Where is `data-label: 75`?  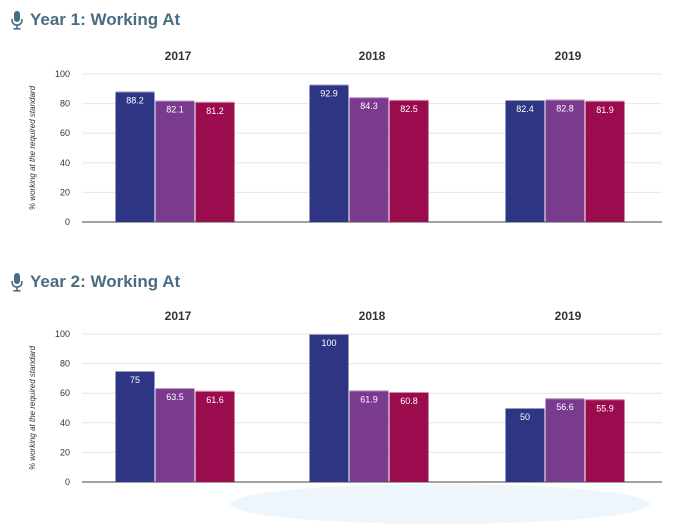
data-label: 75 is located at coordinates (135, 380).